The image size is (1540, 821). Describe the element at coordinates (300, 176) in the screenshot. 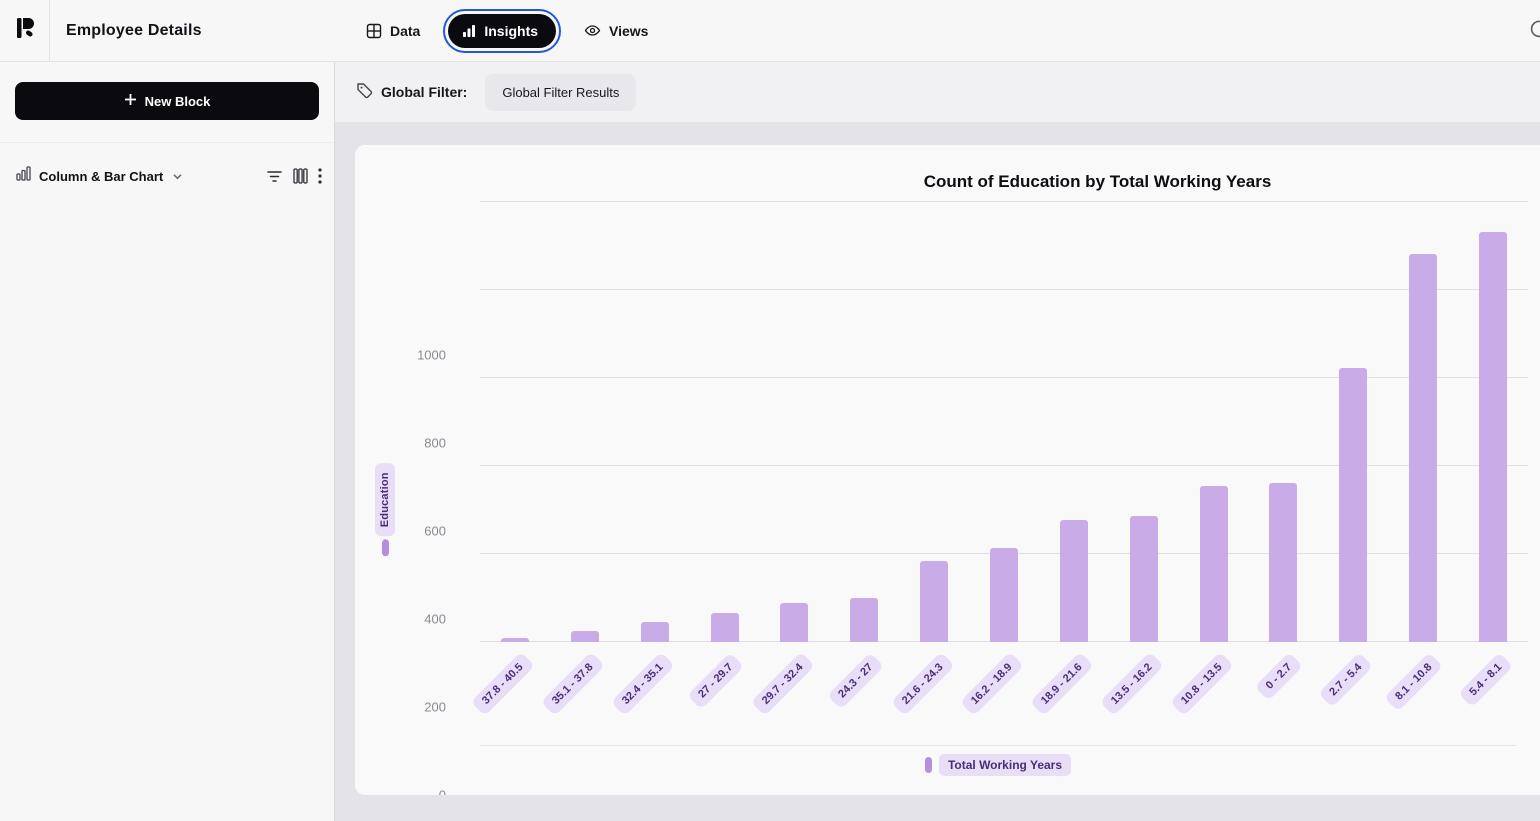

I see `columns-icon` at that location.